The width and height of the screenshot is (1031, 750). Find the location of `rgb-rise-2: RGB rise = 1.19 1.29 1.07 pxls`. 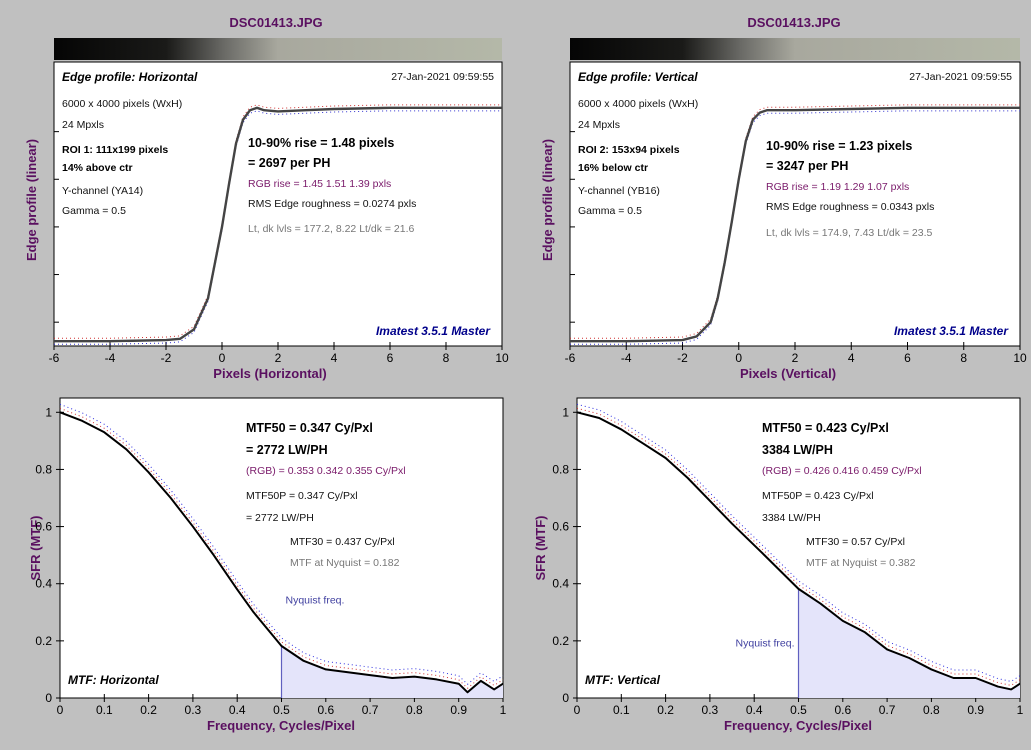

rgb-rise-2: RGB rise = 1.19 1.29 1.07 pxls is located at coordinates (837, 187).